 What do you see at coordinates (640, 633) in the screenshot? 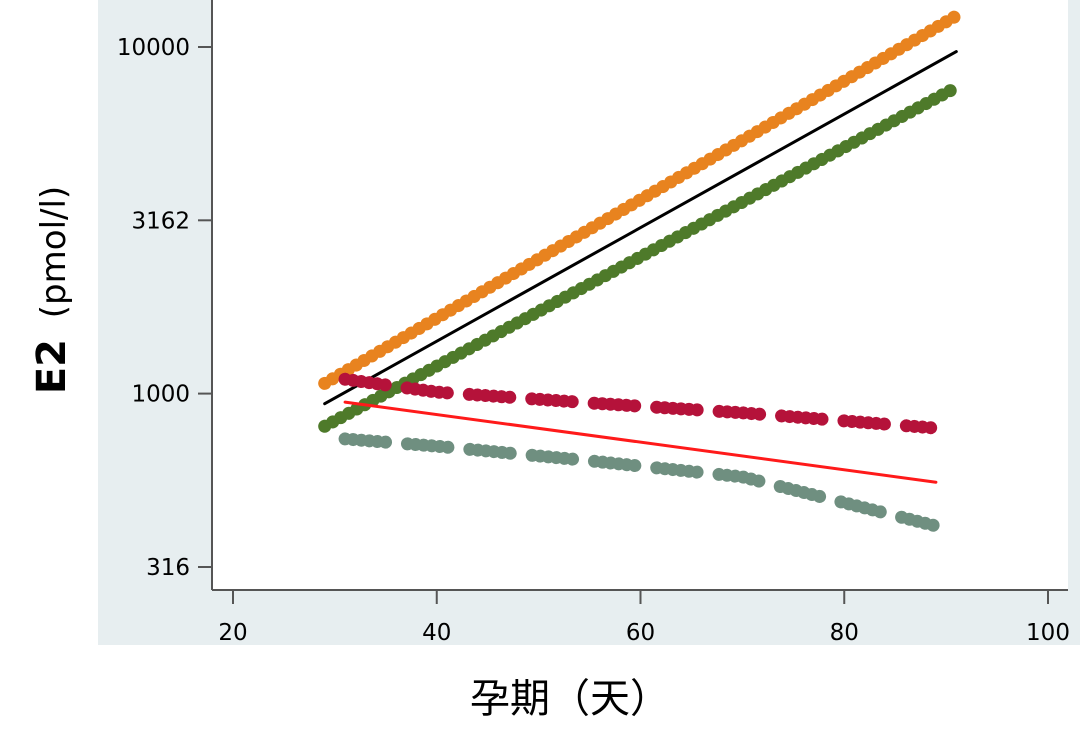
I see `x-tick-label-2: 60` at bounding box center [640, 633].